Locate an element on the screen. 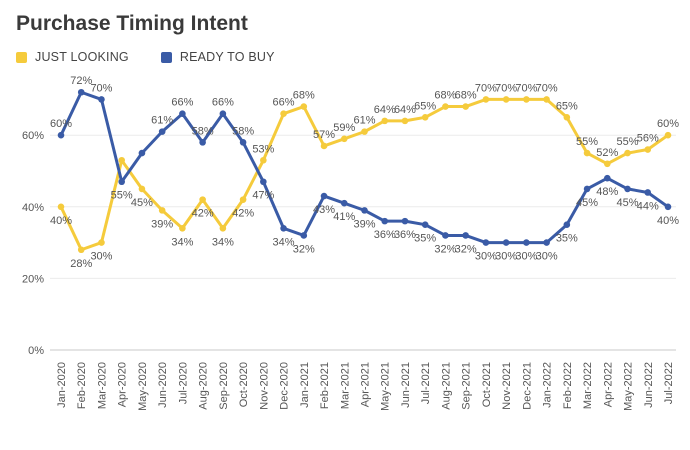 The image size is (690, 450). legend-label-ready-to-buy: READY TO BUY is located at coordinates (227, 57).